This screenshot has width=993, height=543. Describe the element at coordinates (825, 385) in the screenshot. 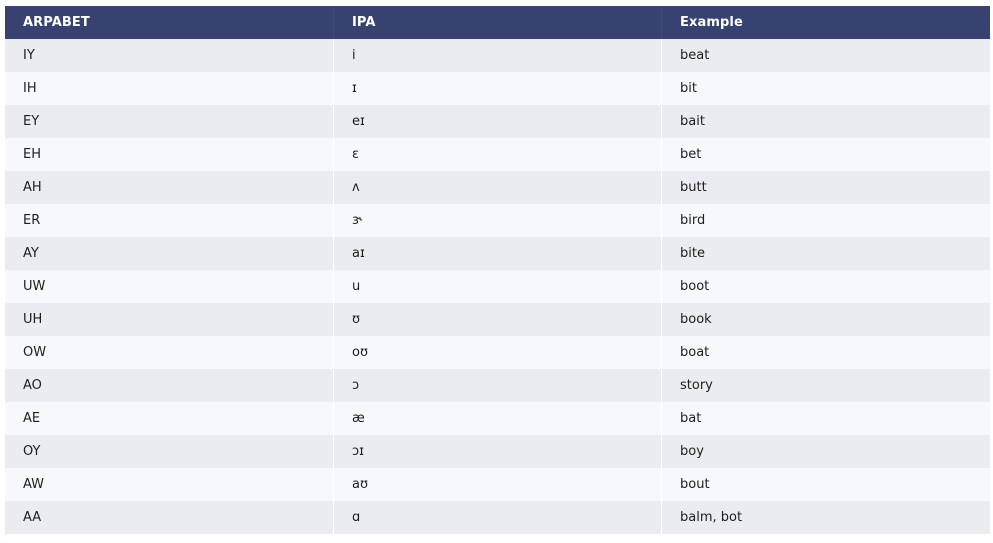

I see `cell-example: story` at that location.